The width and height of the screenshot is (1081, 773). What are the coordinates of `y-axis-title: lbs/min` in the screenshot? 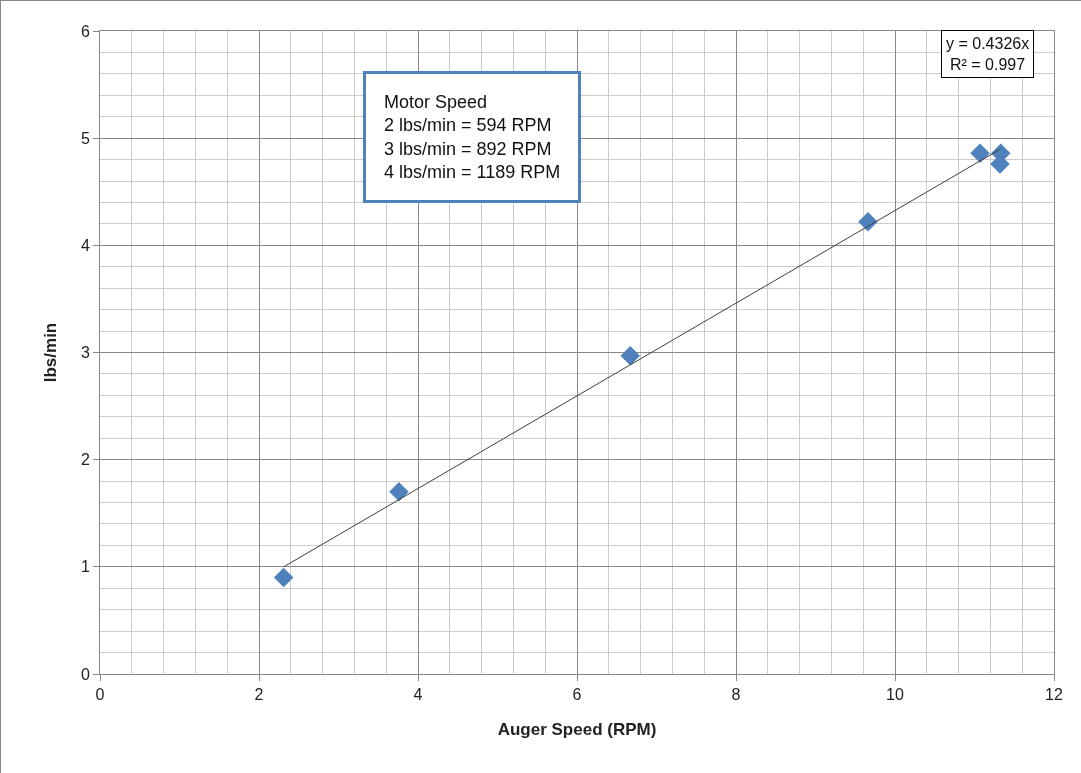 It's located at (50, 352).